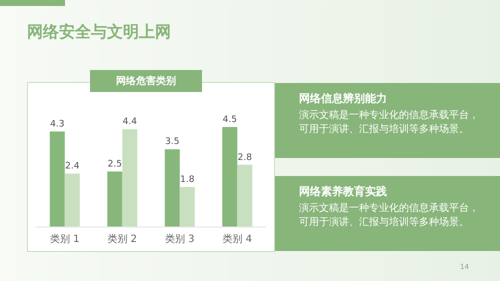  Describe the element at coordinates (343, 98) in the screenshot. I see `text: 网络信息辨别能力` at that location.